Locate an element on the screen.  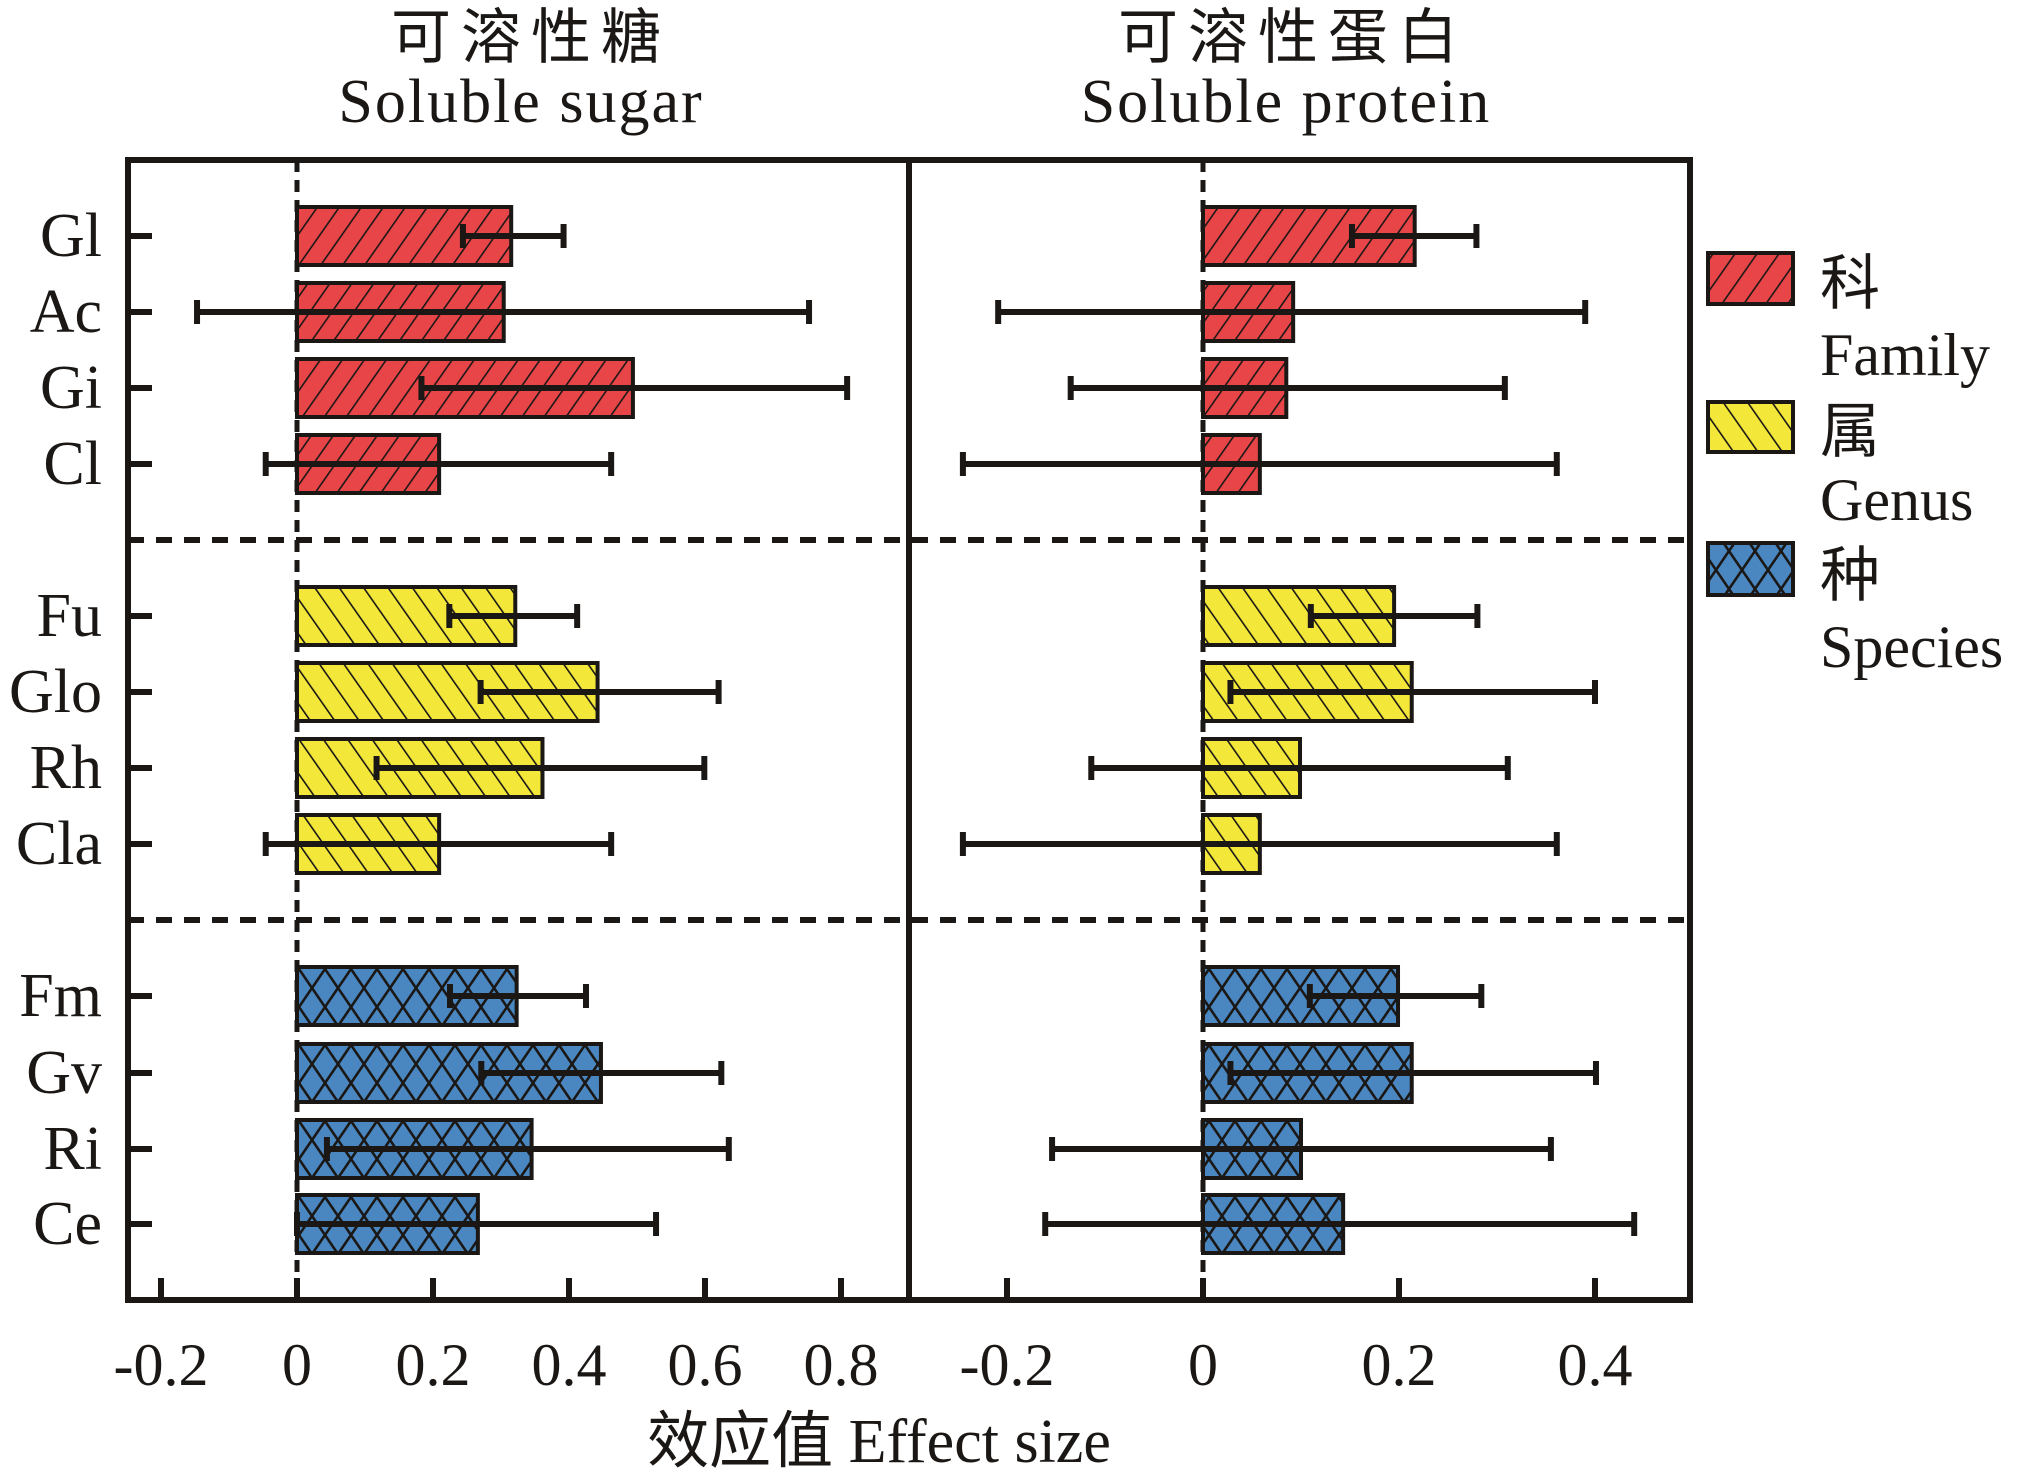
y-axis-labels: Gl Ac Gi Cl Fu Glo Rh Cla Fm Gv Ri Ce is located at coordinates (80, 730).